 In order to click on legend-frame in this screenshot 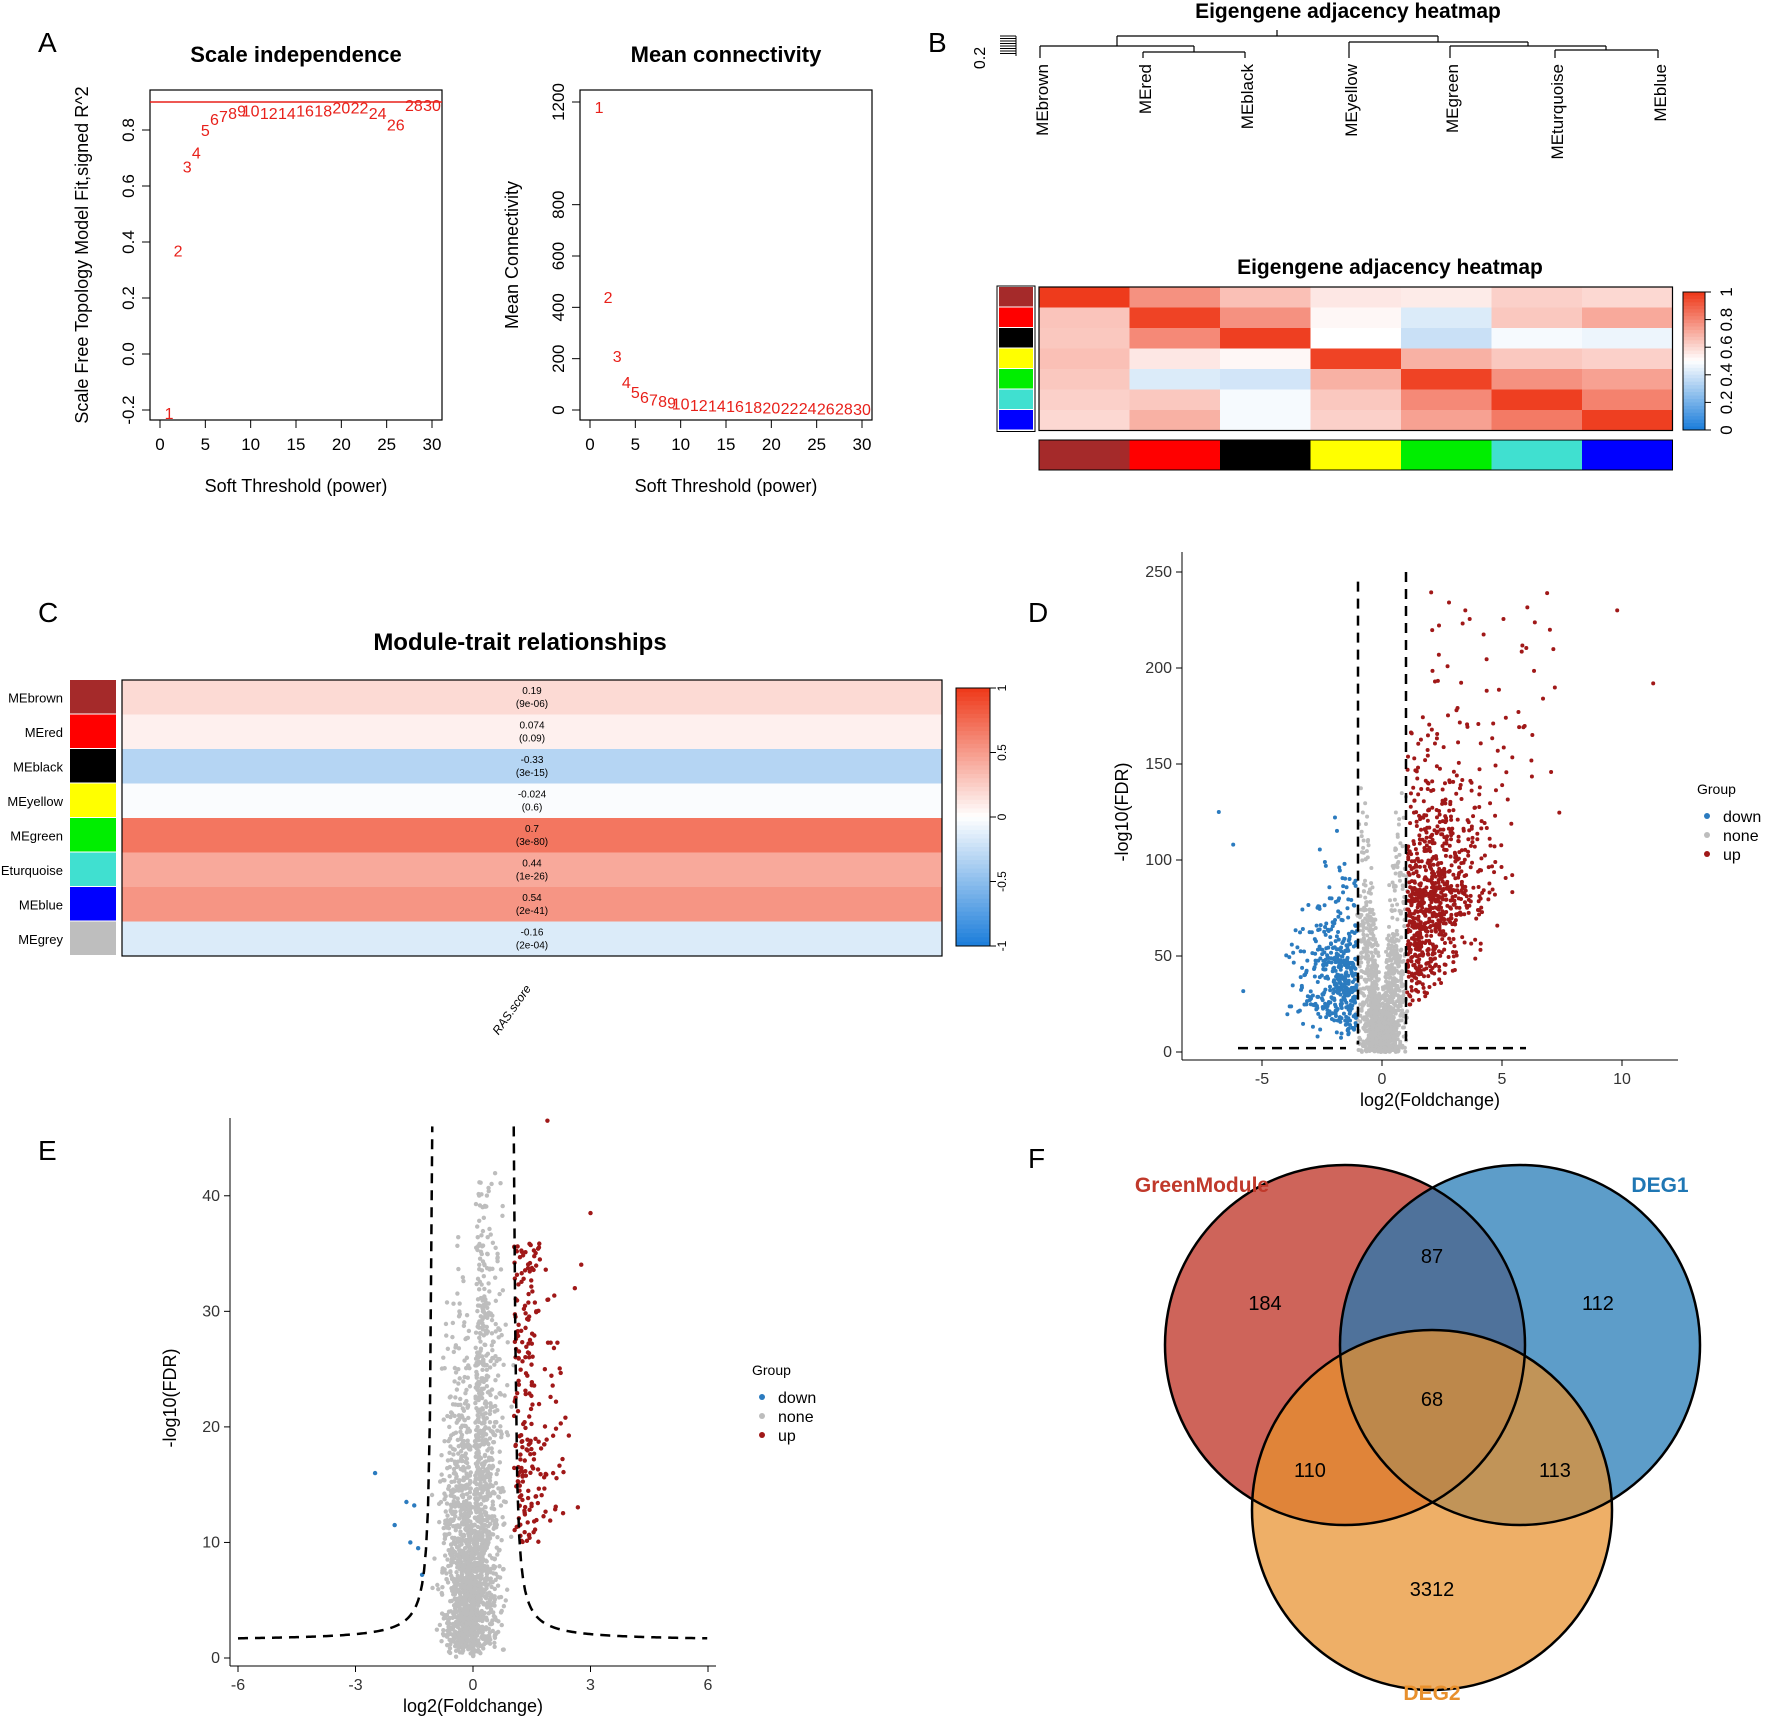, I will do `click(1694, 361)`.